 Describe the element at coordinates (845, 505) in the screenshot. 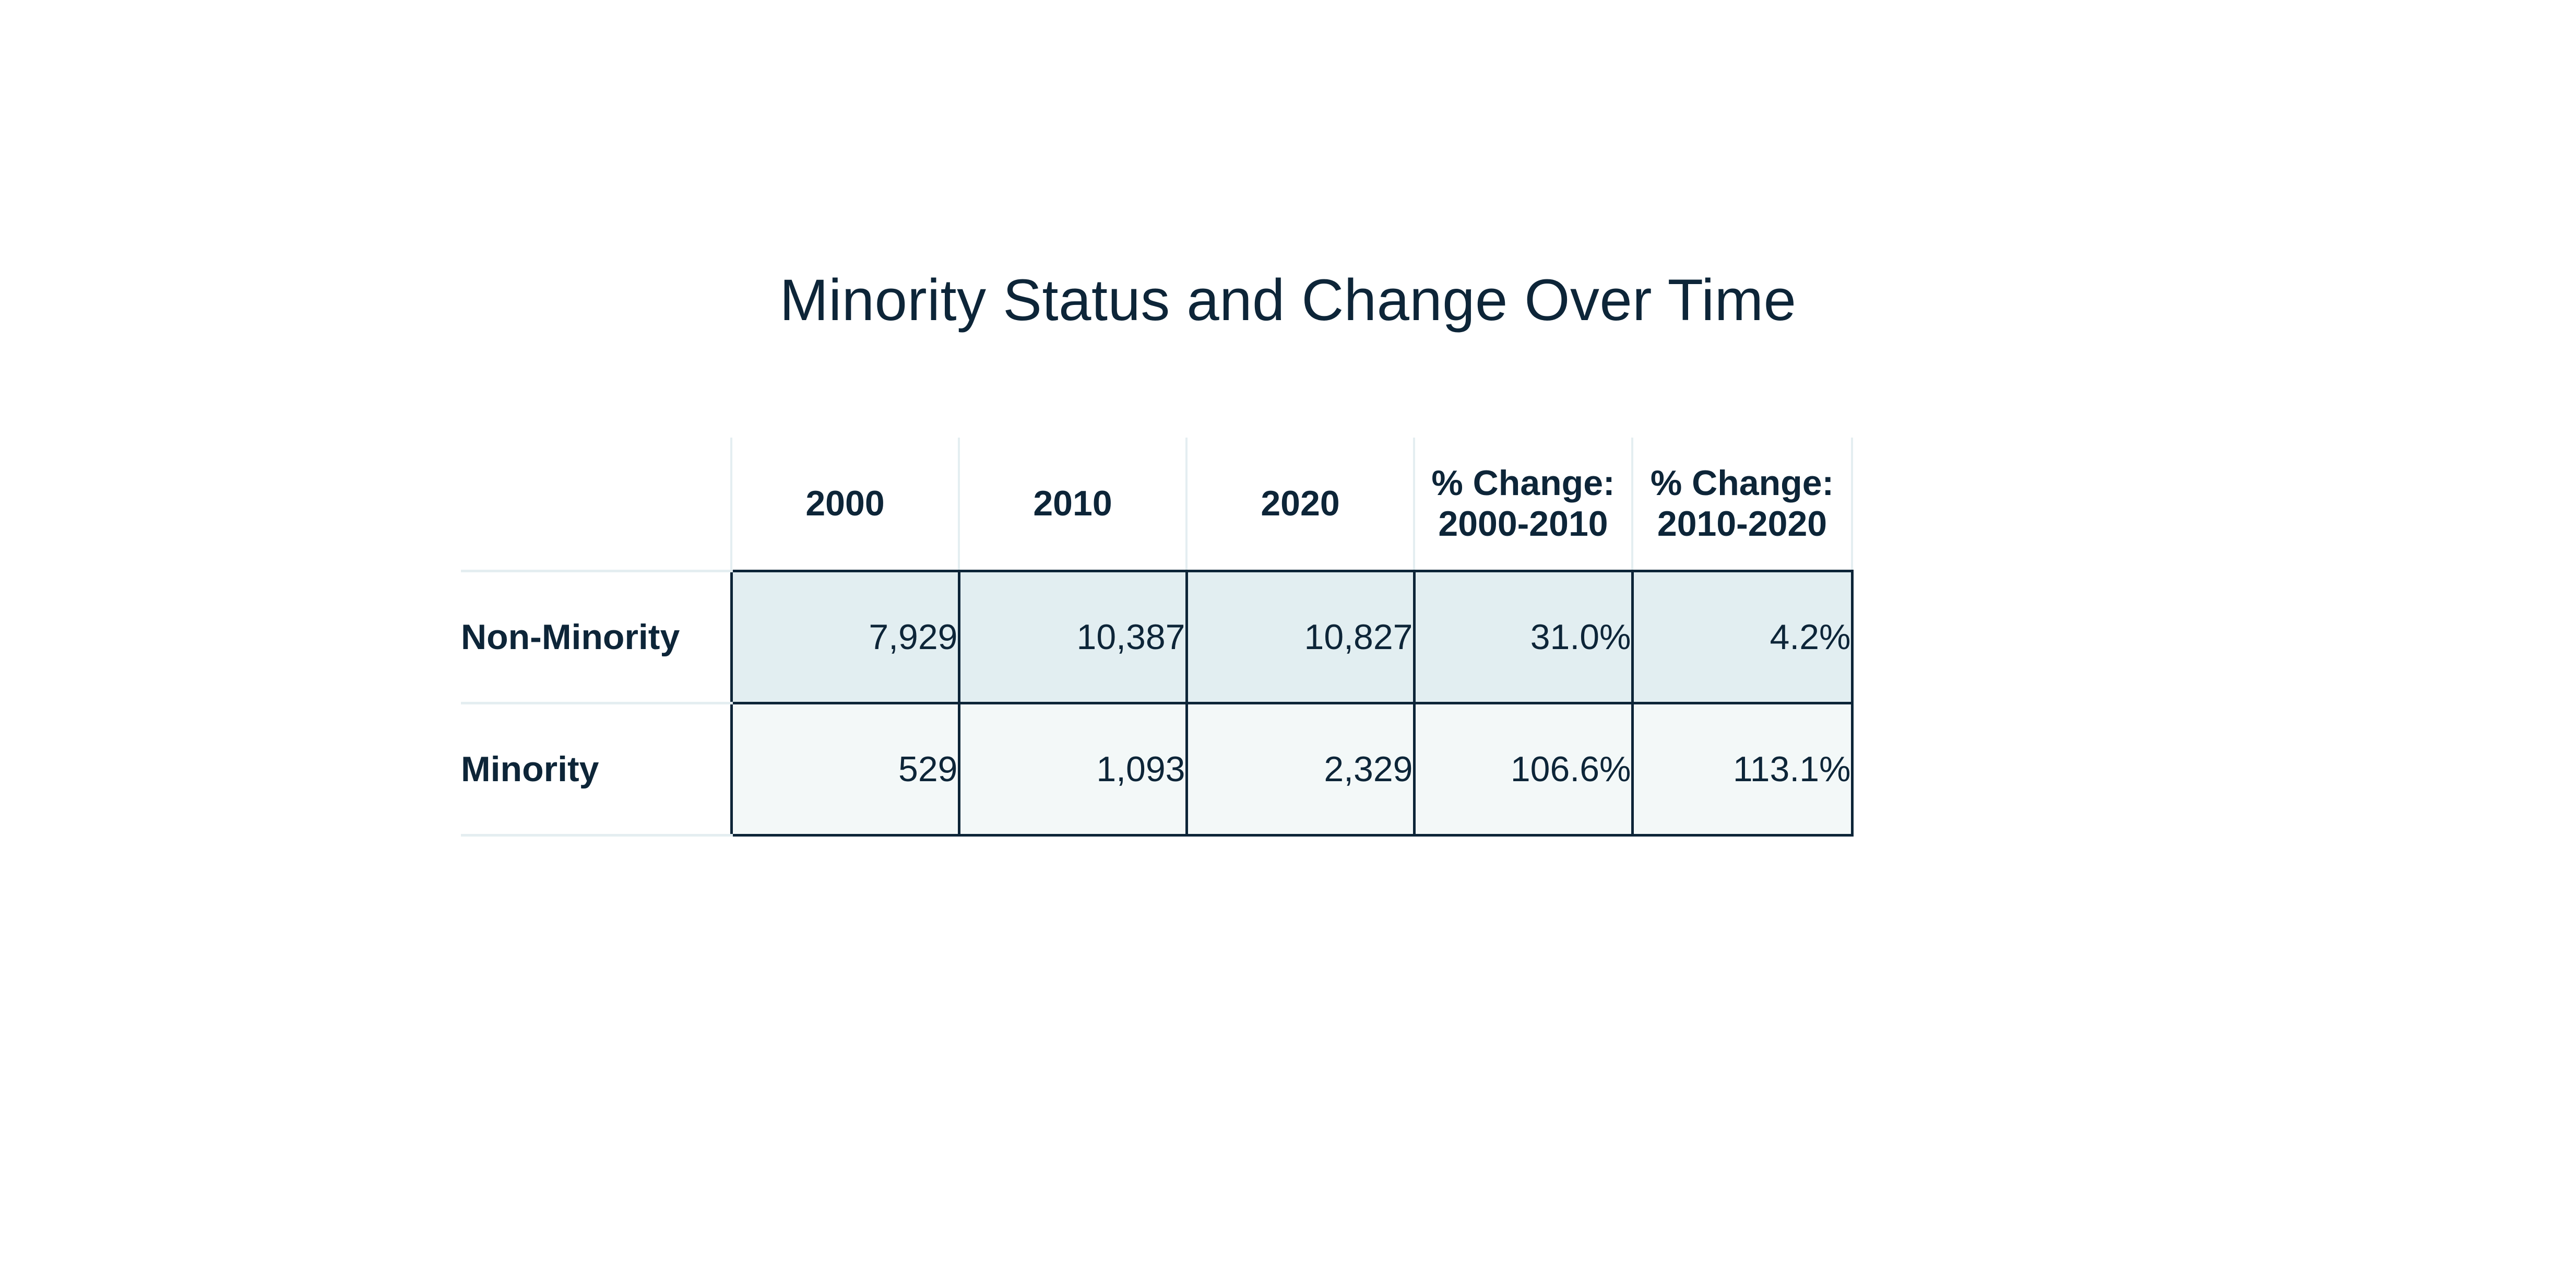

I see `column-header-2000: 2000` at that location.